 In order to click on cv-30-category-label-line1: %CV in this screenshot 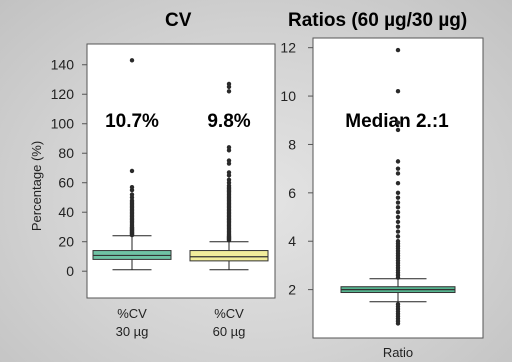, I will do `click(132, 313)`.